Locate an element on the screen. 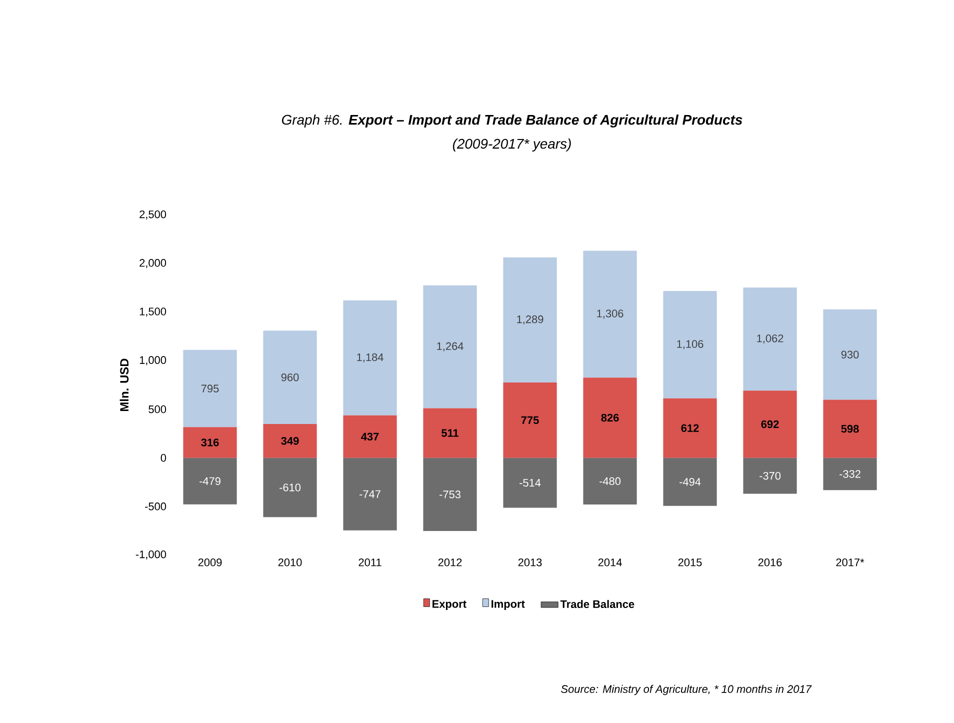  x-tick-label: 2014 is located at coordinates (610, 562).